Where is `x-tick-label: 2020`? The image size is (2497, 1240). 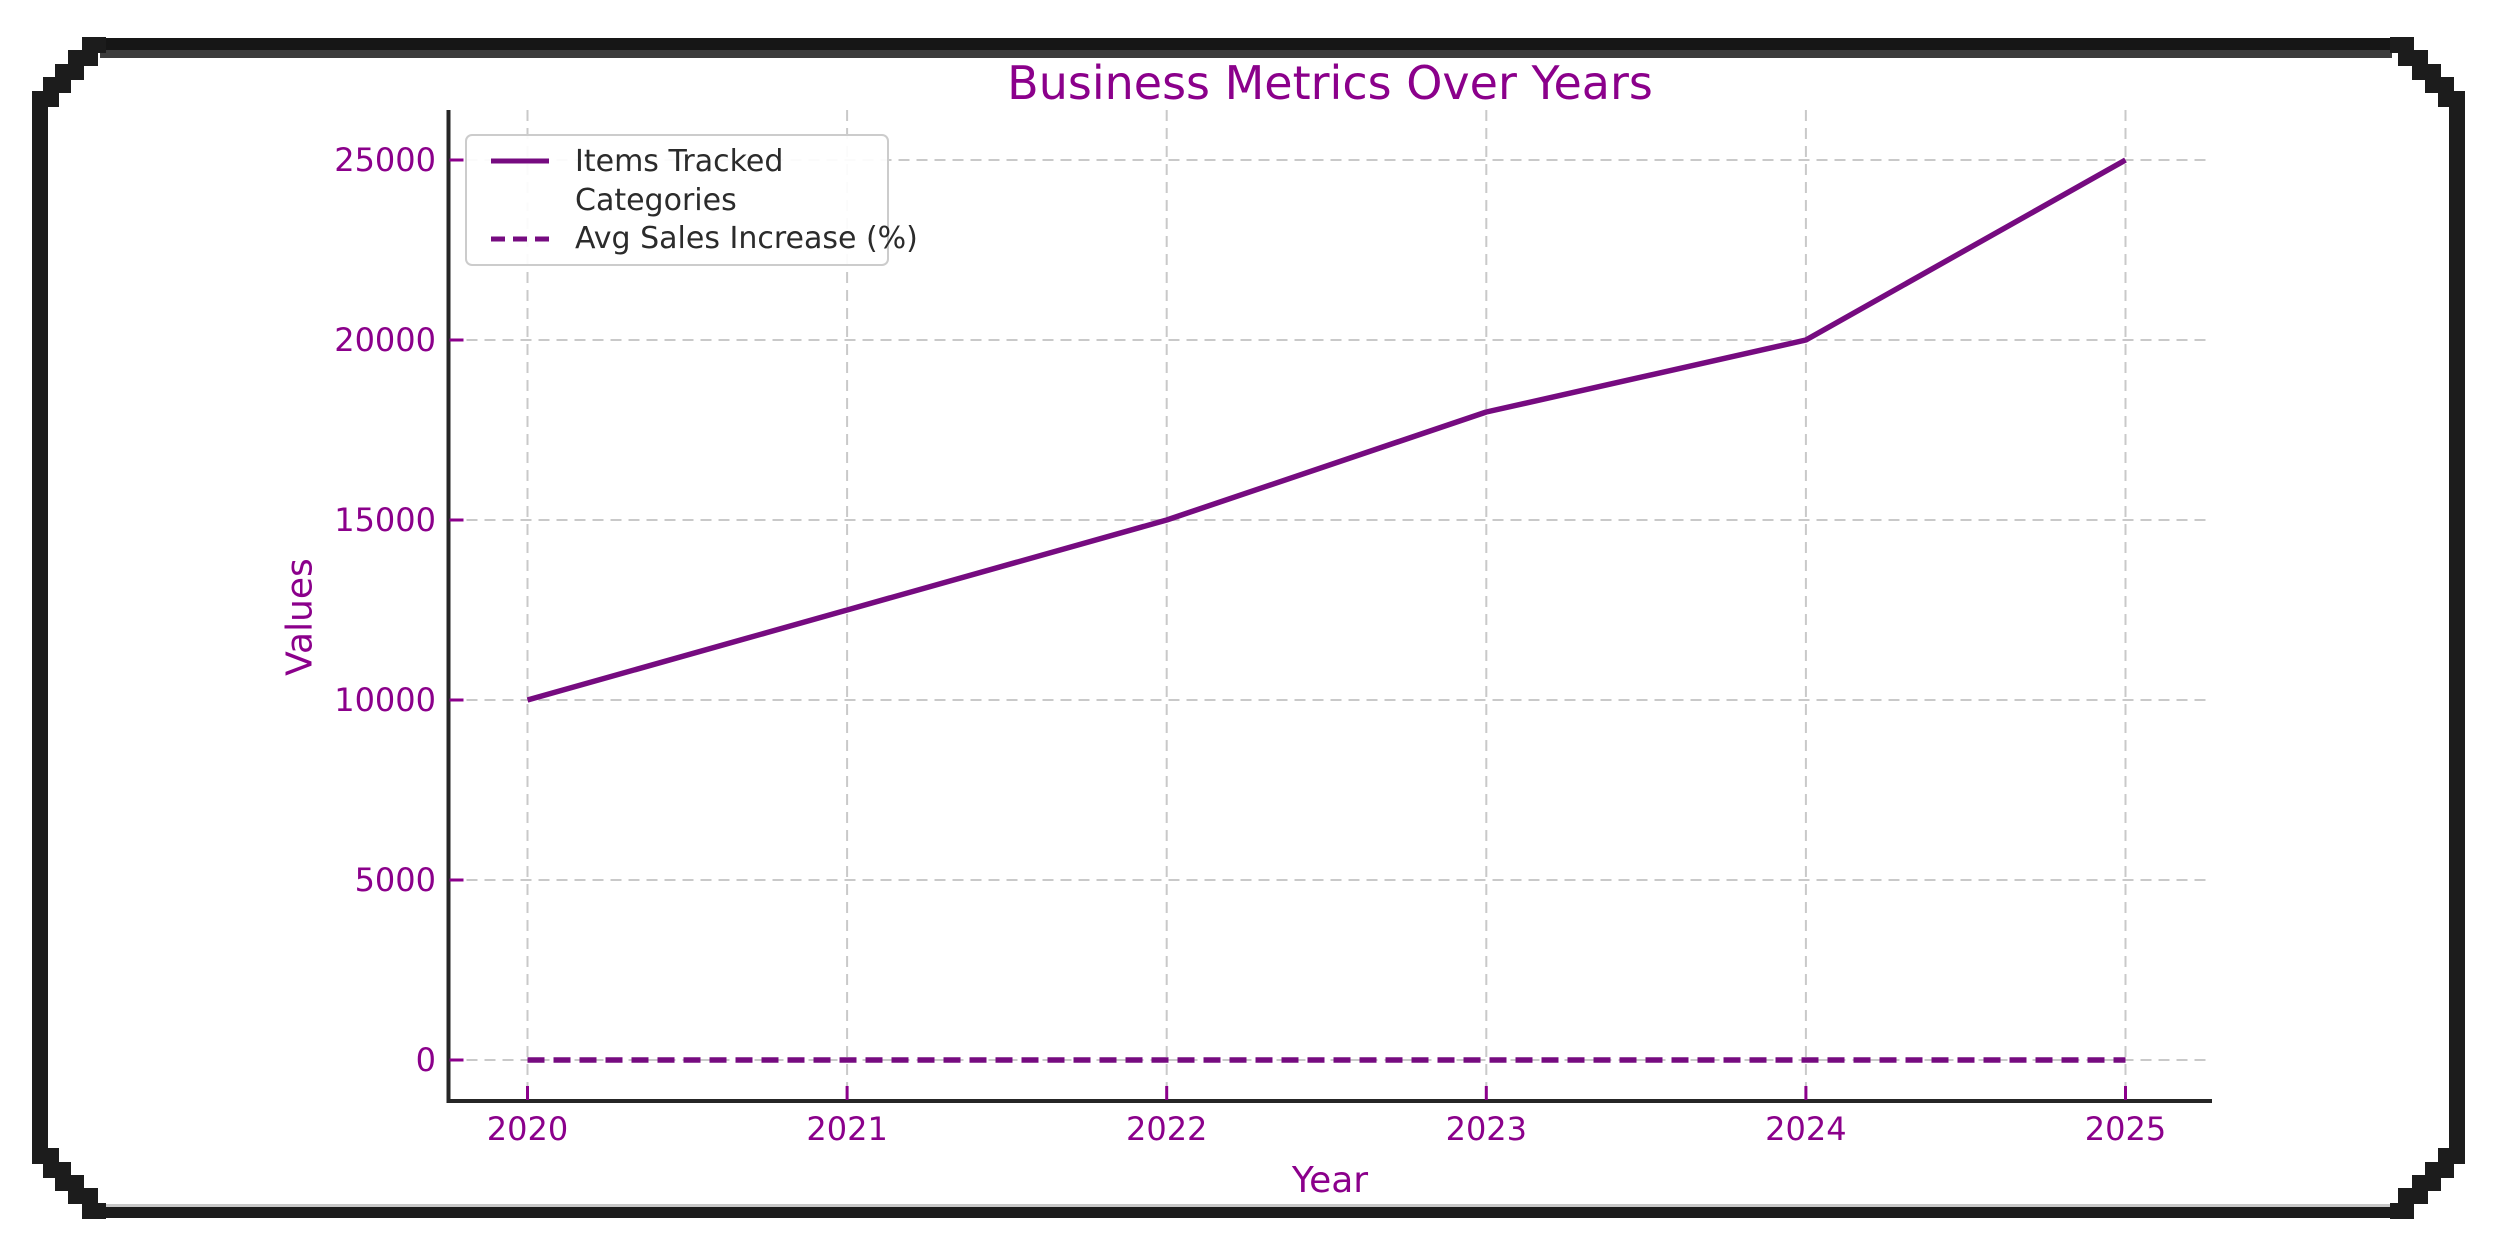 x-tick-label: 2020 is located at coordinates (527, 1129).